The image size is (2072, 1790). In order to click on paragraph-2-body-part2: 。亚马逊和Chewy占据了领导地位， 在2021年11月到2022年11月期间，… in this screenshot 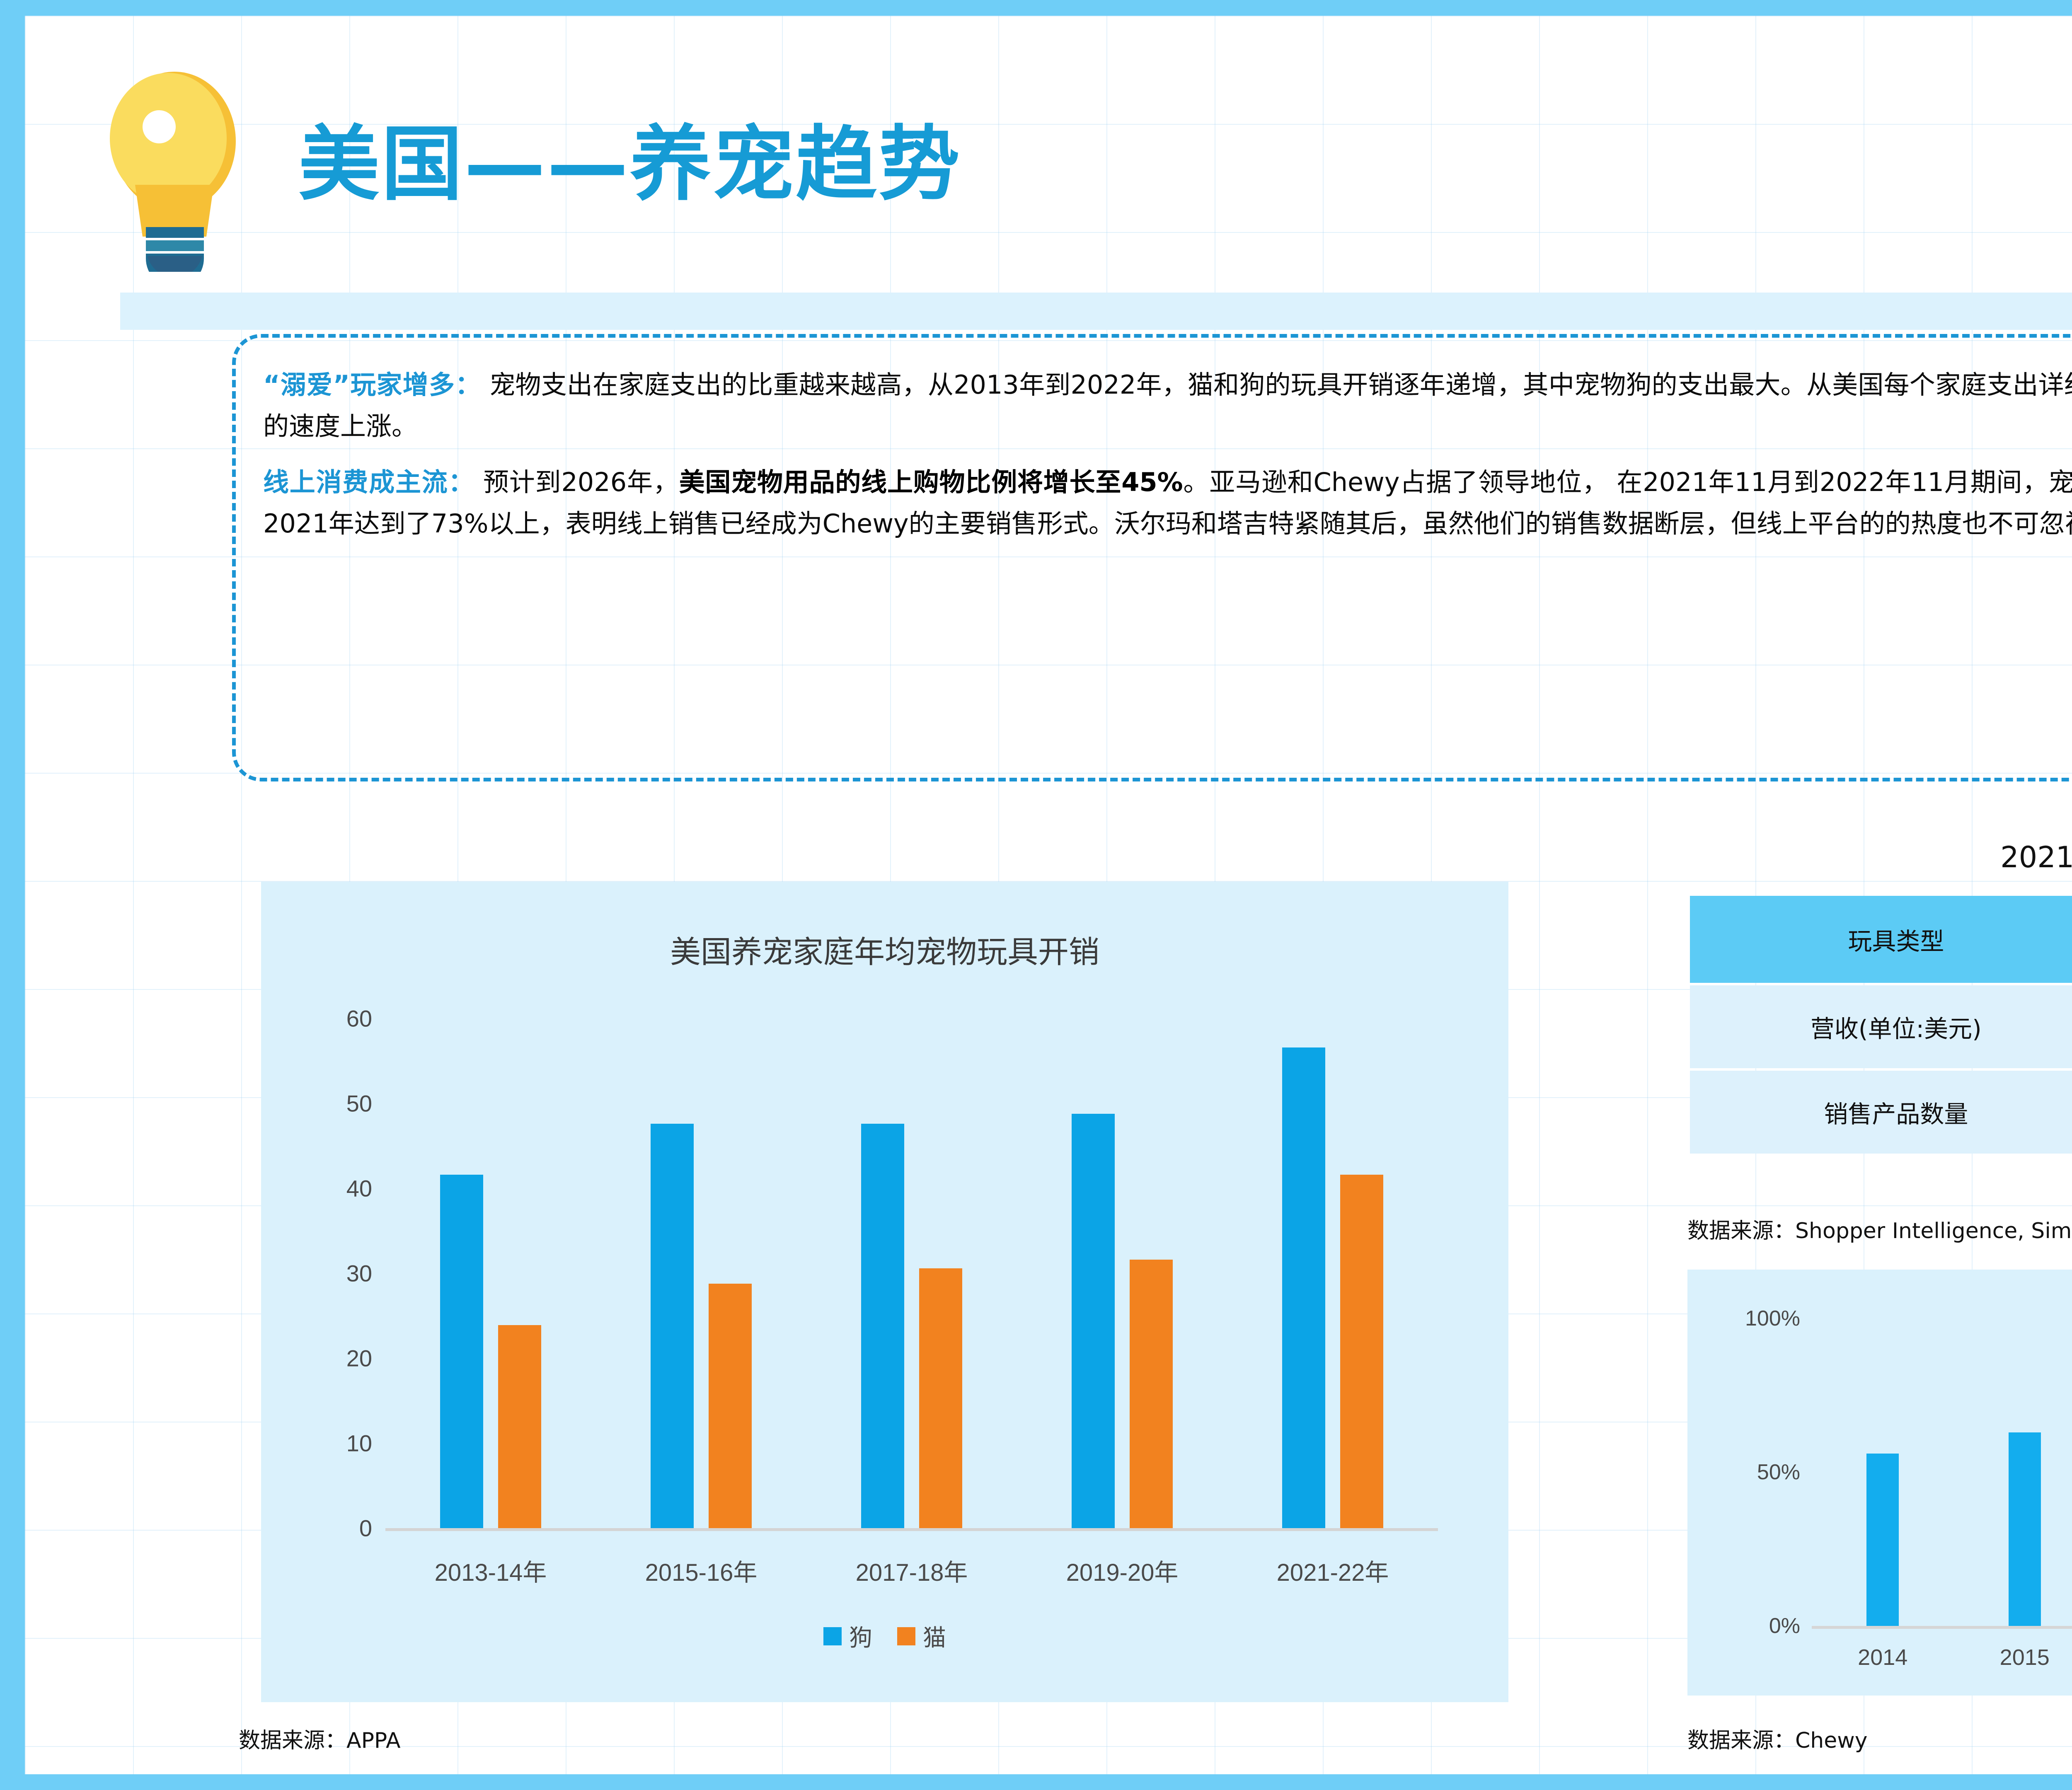, I will do `click(1167, 503)`.